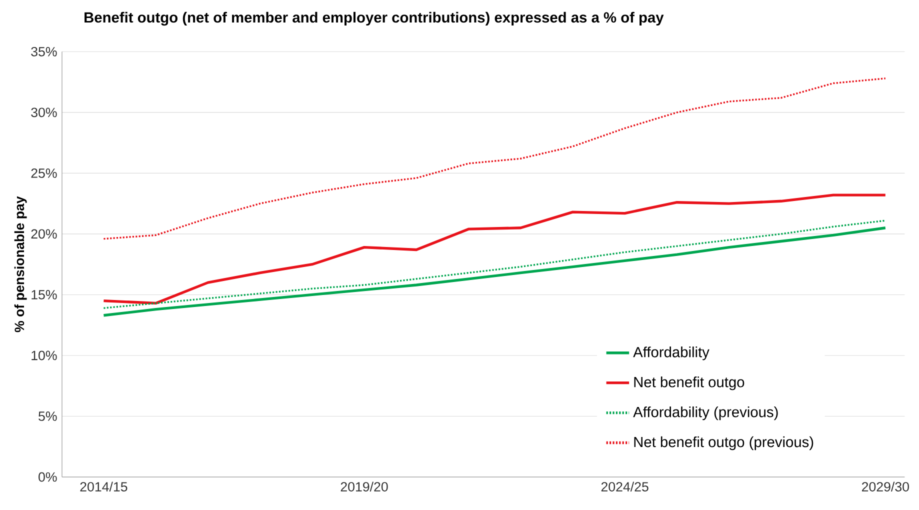 The height and width of the screenshot is (510, 919). What do you see at coordinates (44, 51) in the screenshot?
I see `y-tick-label: 35%` at bounding box center [44, 51].